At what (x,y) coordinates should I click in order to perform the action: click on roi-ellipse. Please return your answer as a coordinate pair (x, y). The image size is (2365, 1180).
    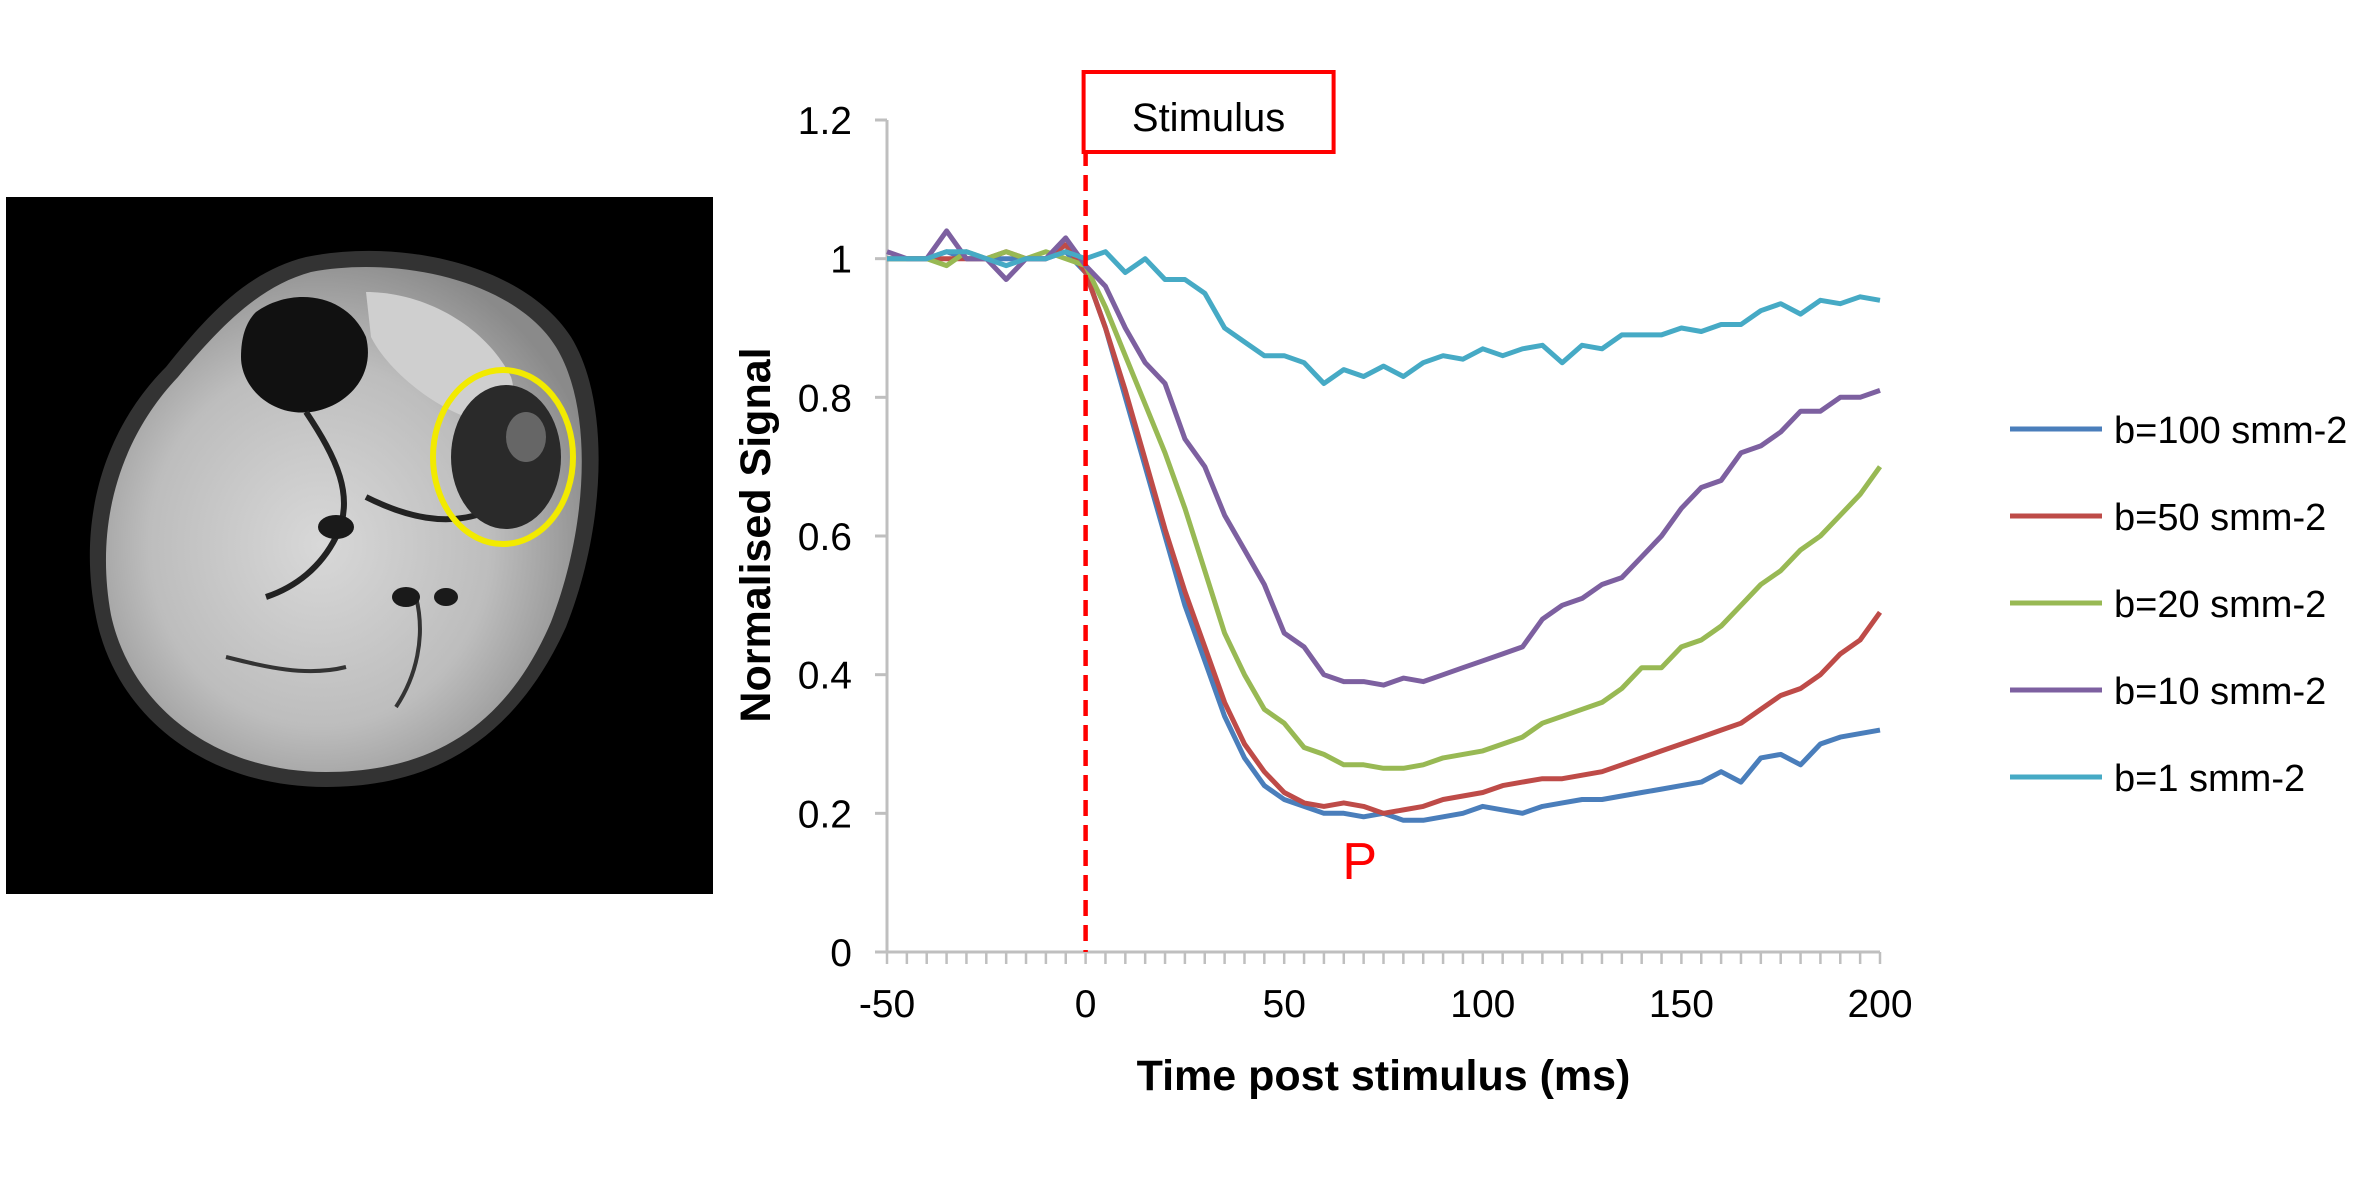
    Looking at the image, I should click on (503, 457).